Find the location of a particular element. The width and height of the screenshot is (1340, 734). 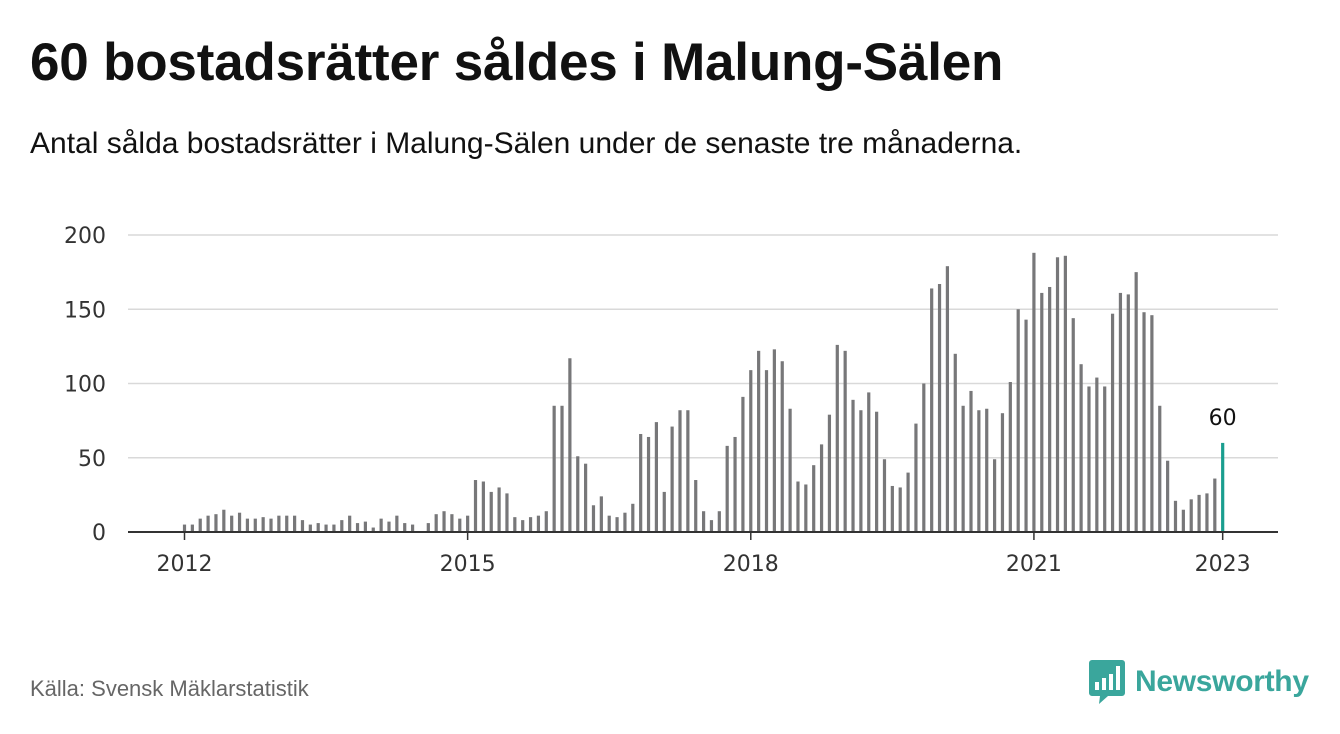

y-tick-label: 100 is located at coordinates (85, 385).